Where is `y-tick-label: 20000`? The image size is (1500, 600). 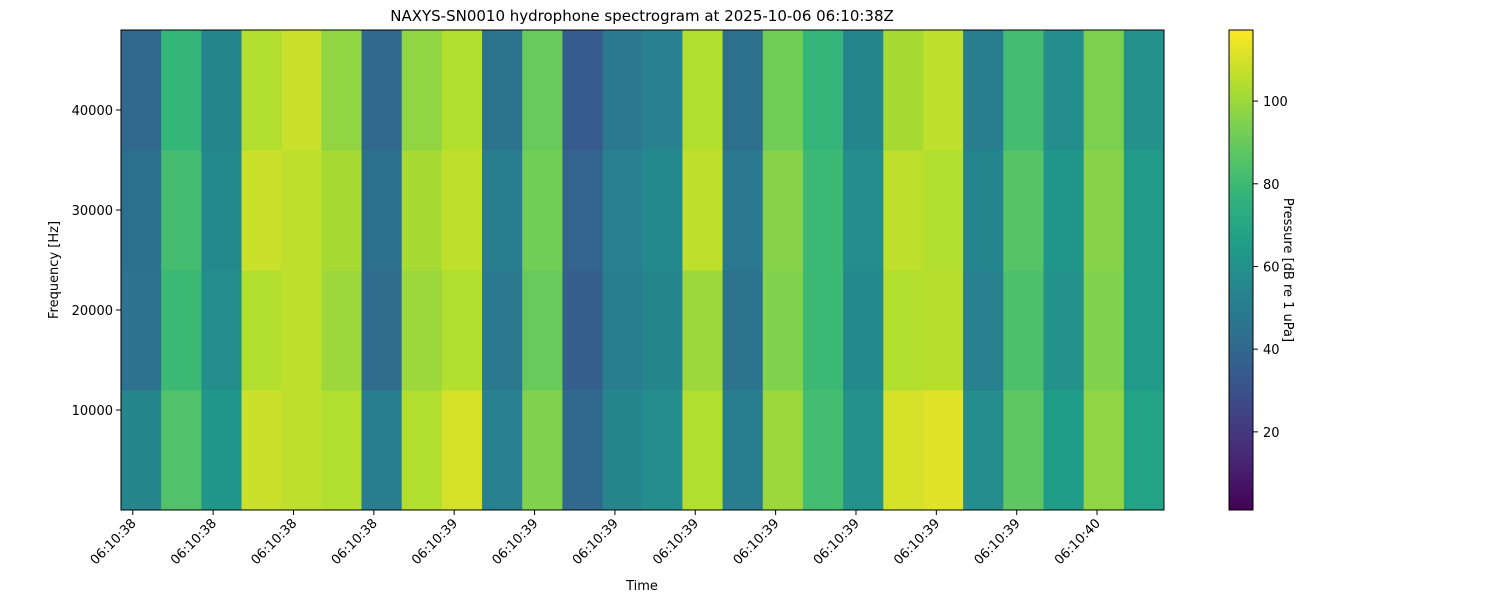 y-tick-label: 20000 is located at coordinates (92, 311).